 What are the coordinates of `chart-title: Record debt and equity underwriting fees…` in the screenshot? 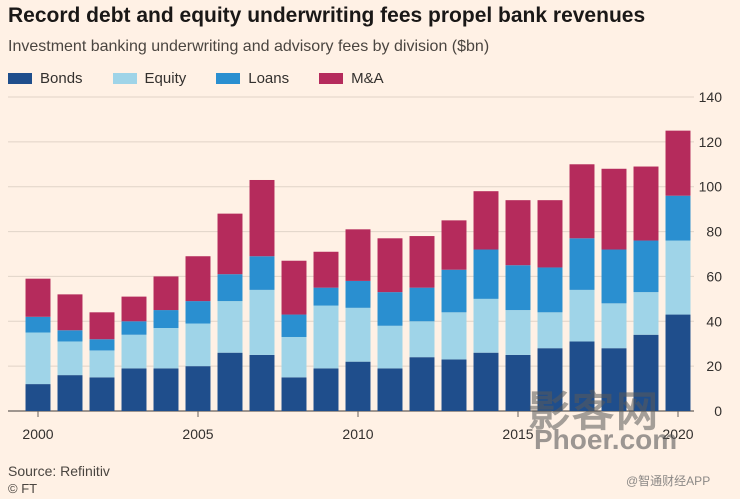 It's located at (327, 15).